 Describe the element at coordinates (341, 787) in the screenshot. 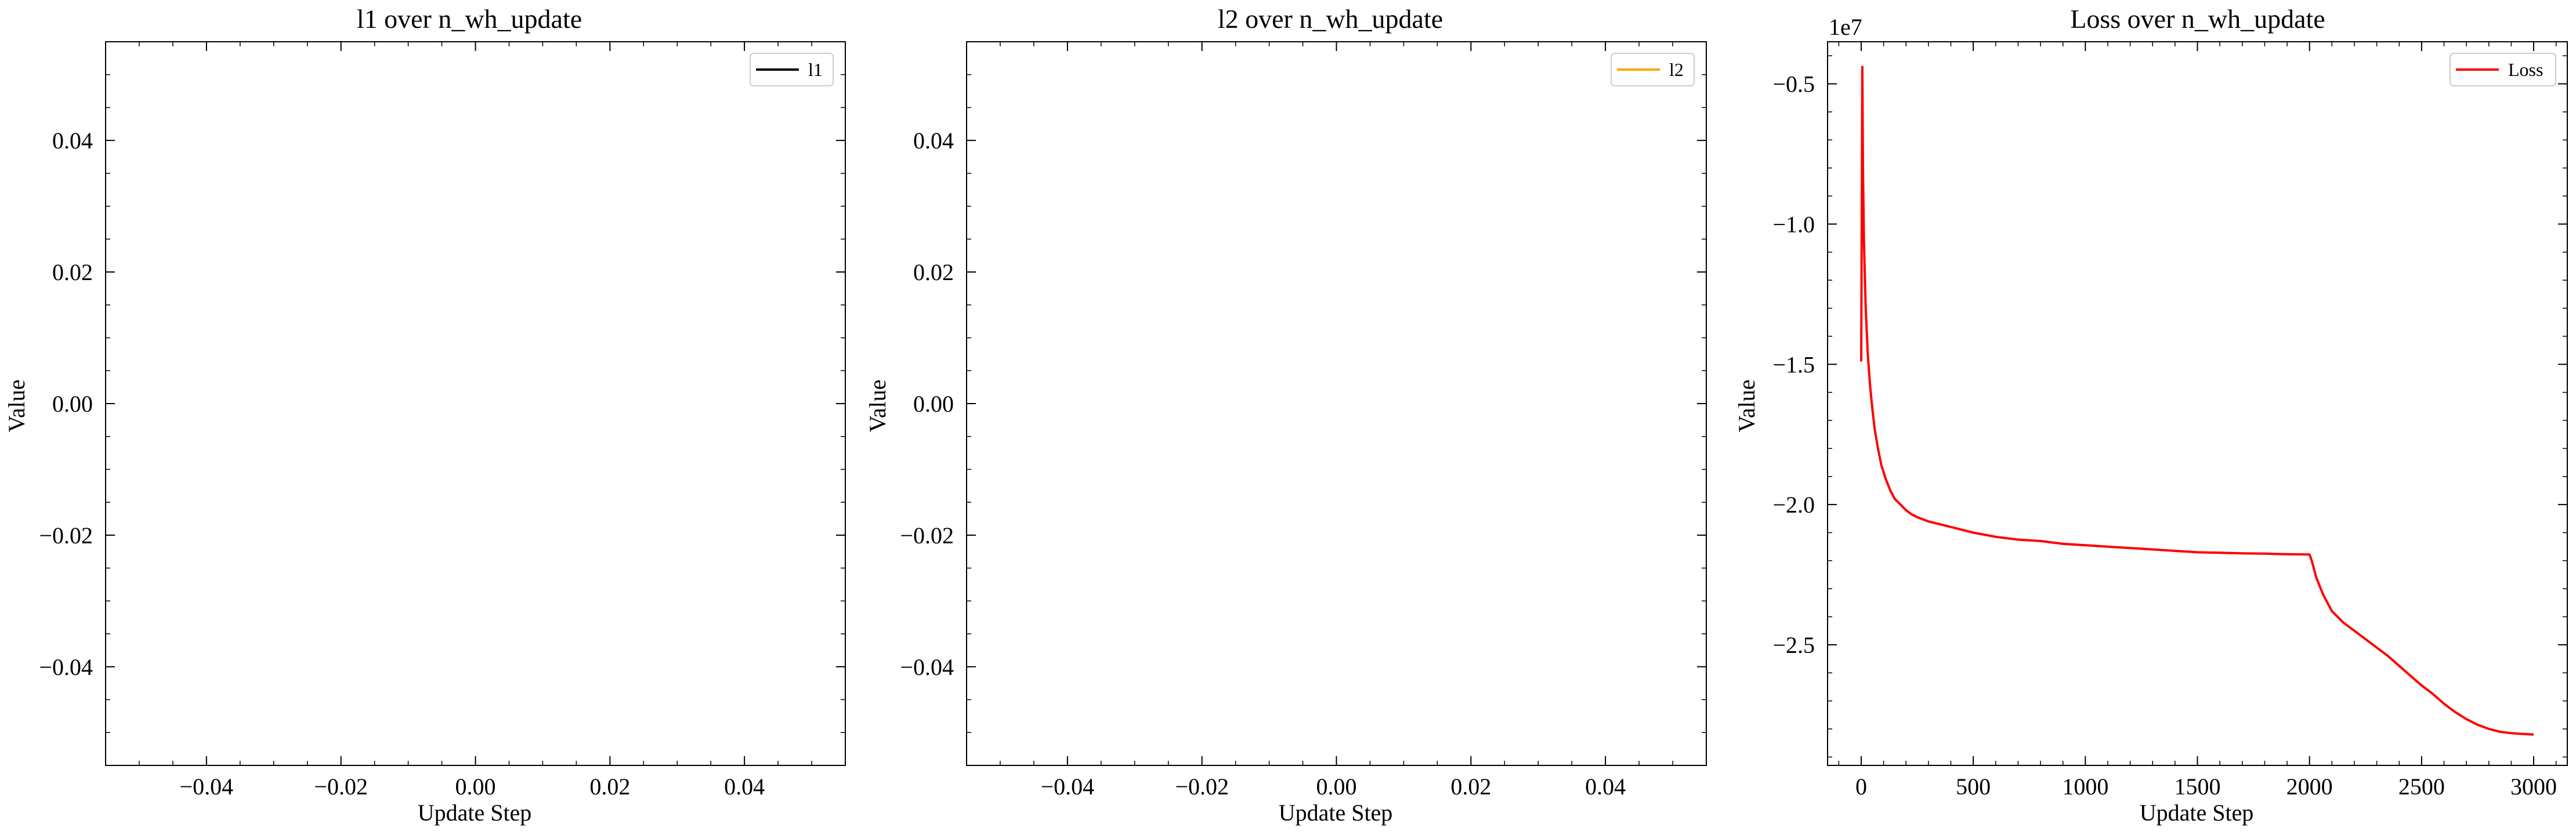

I see `panel-l1-x-tick-label: −0.02` at that location.